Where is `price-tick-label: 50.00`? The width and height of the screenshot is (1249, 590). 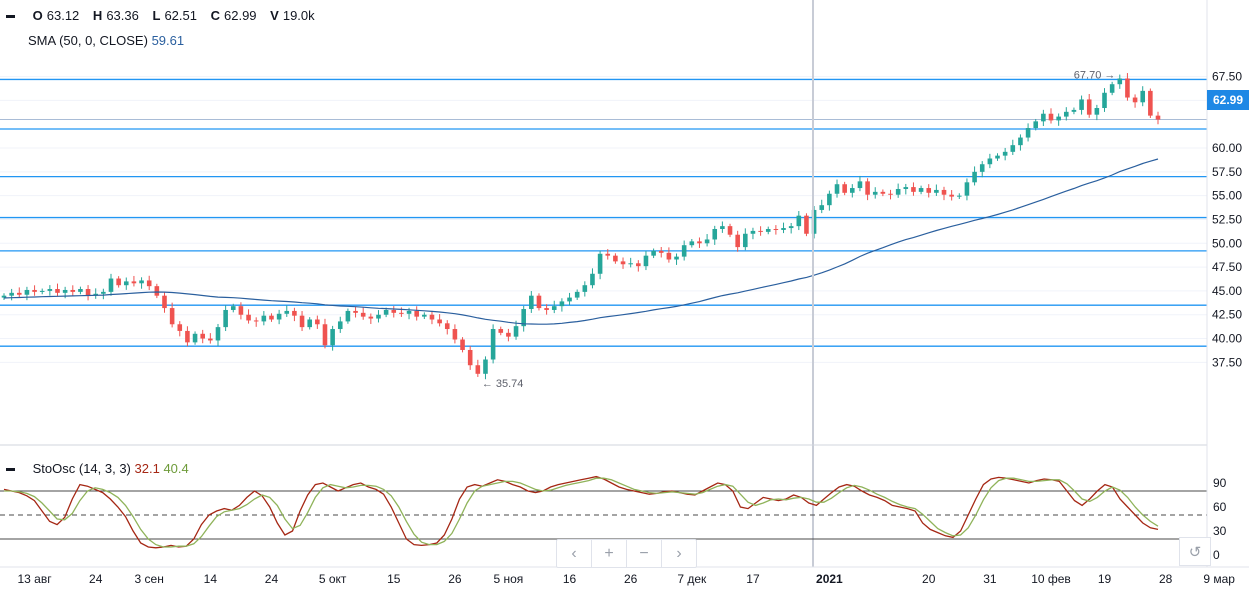
price-tick-label: 50.00 is located at coordinates (1227, 243).